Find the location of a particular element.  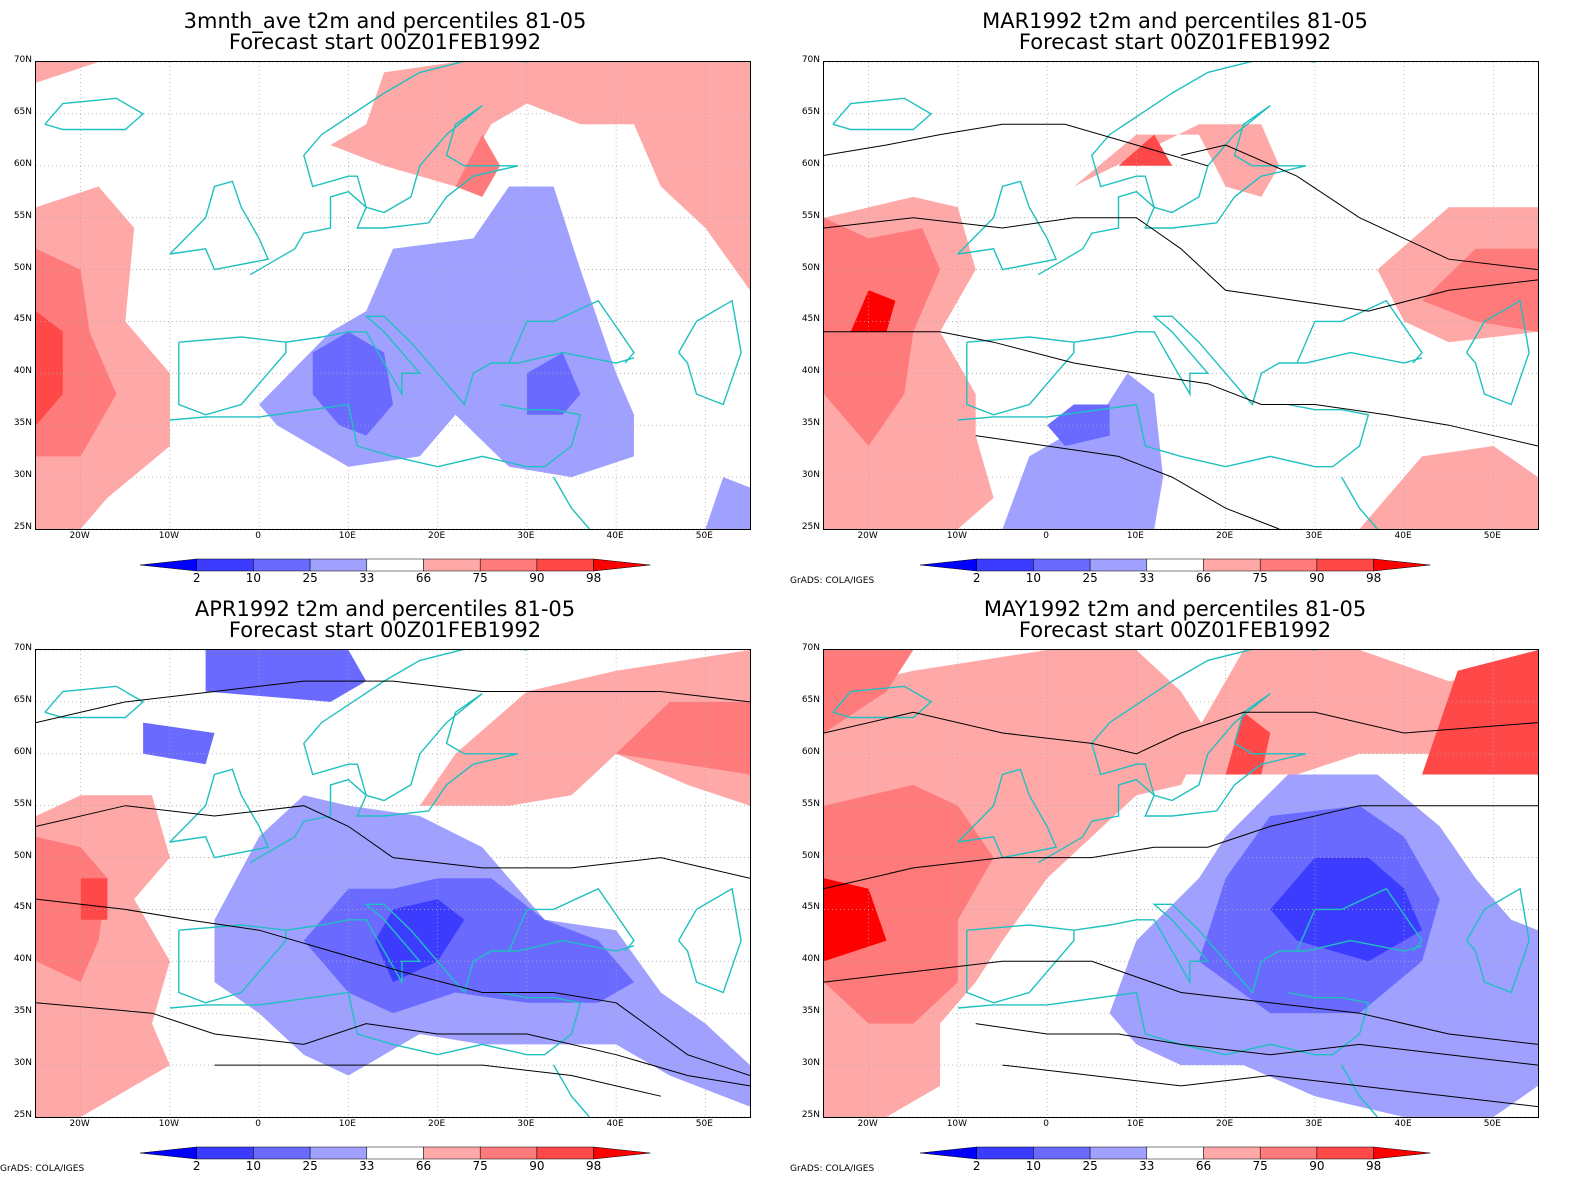

lat-label: 40N is located at coordinates (810, 959).